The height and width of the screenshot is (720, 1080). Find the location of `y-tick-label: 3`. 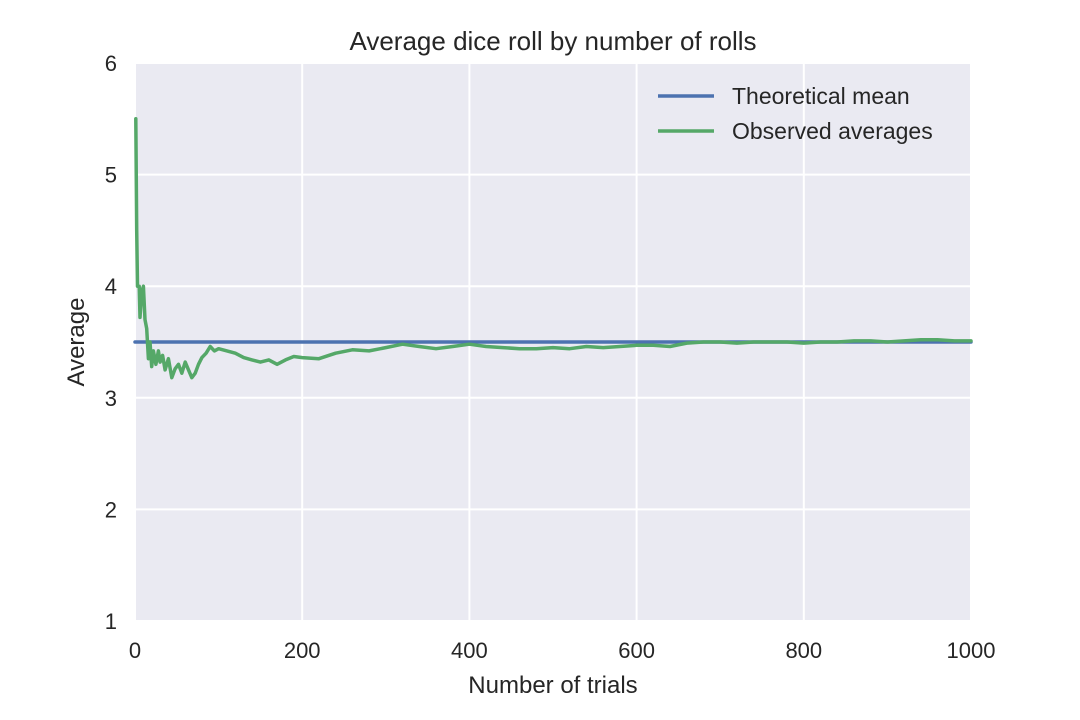

y-tick-label: 3 is located at coordinates (111, 398).